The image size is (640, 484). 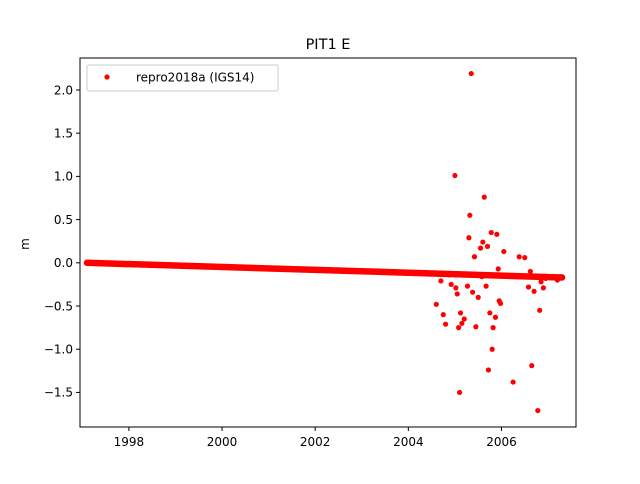 I want to click on x-tick-label: 2006, so click(x=501, y=442).